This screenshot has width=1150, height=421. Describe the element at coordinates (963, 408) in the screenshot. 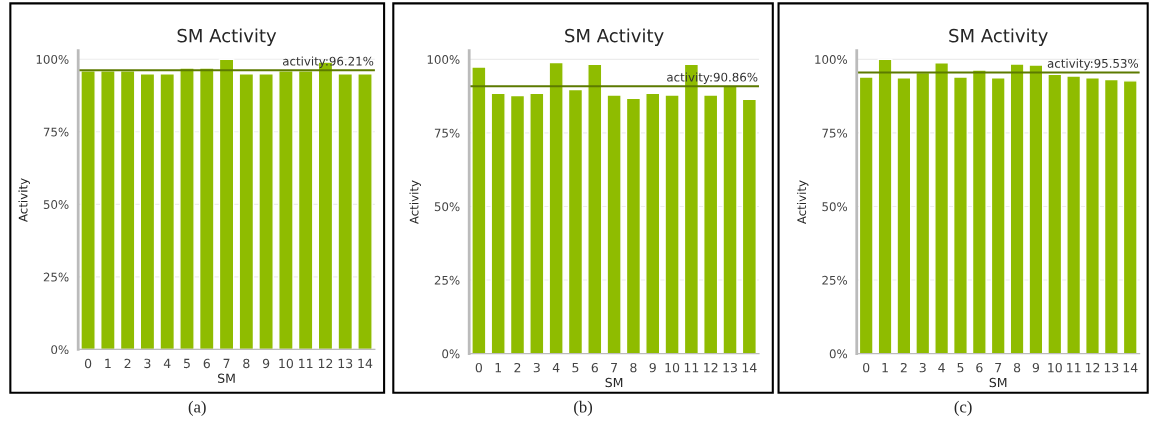

I see `text: (c)` at that location.